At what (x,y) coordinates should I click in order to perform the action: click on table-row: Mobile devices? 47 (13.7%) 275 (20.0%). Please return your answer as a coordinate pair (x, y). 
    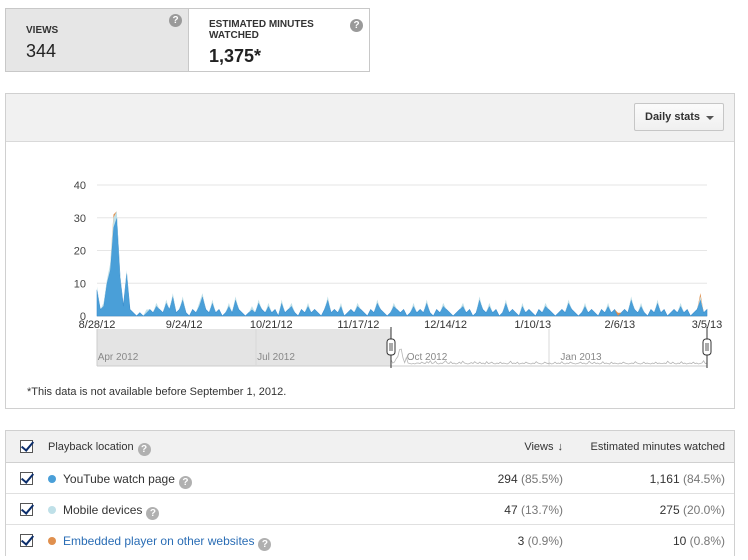
    Looking at the image, I should click on (370, 509).